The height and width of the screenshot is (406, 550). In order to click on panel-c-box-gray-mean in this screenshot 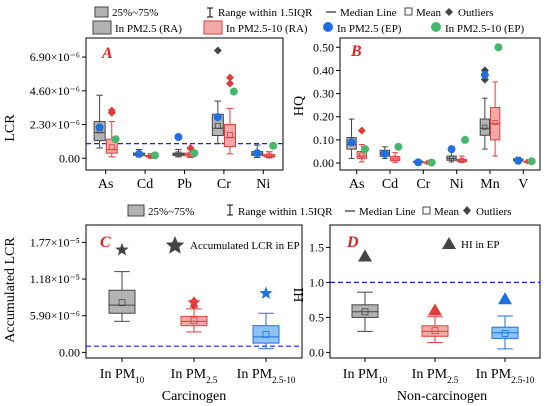, I will do `click(122, 303)`.